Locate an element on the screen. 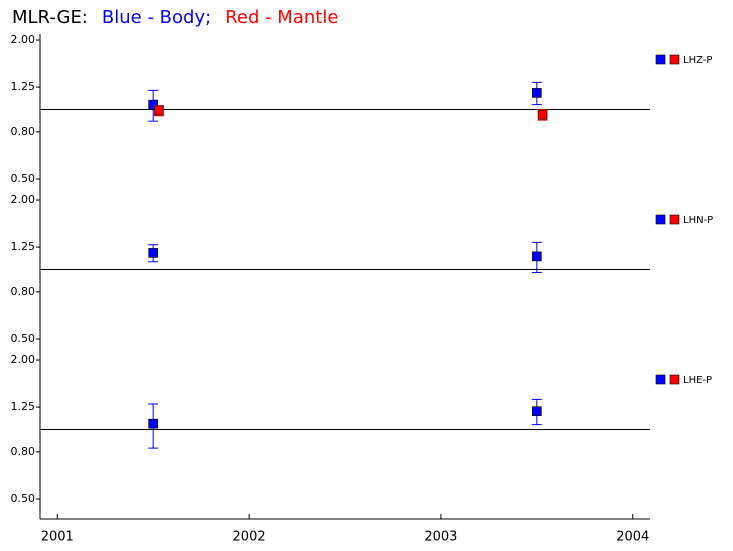 This screenshot has height=551, width=733. legend-label: LHZ-P is located at coordinates (697, 60).